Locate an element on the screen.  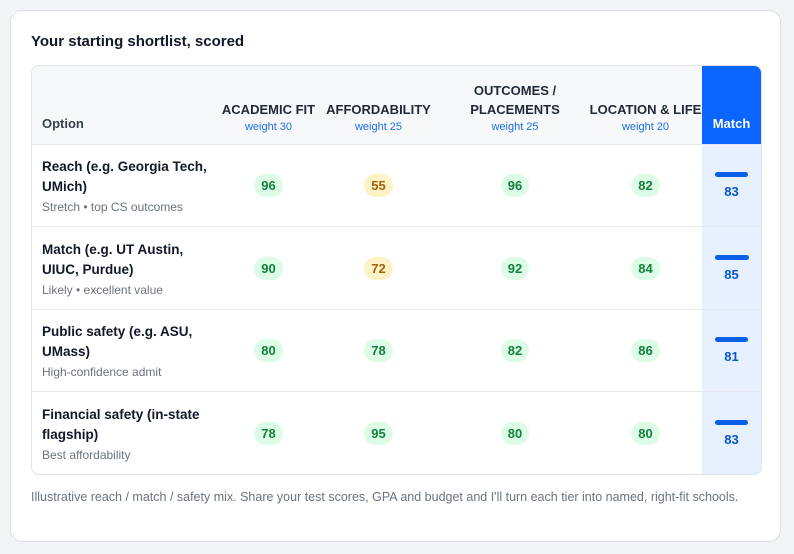
option-note: Best affordability is located at coordinates (86, 454).